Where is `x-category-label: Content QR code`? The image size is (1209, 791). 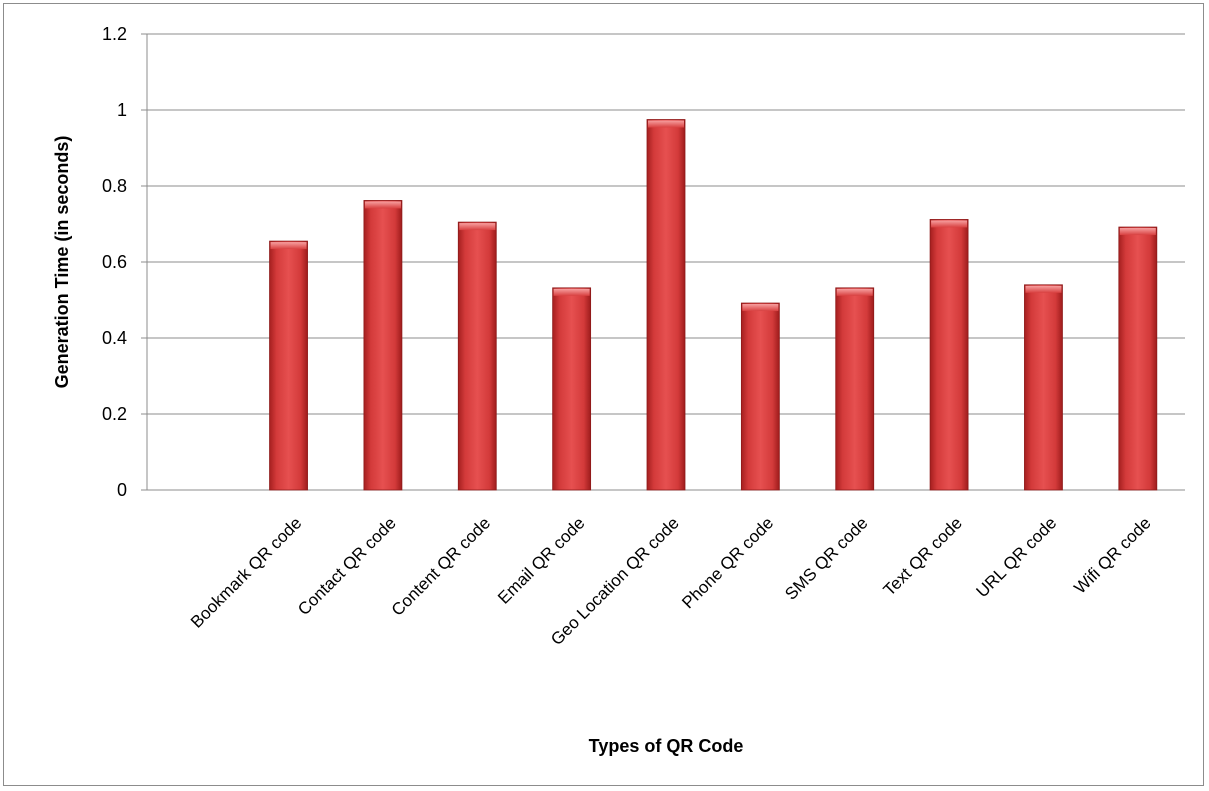 x-category-label: Content QR code is located at coordinates (441, 566).